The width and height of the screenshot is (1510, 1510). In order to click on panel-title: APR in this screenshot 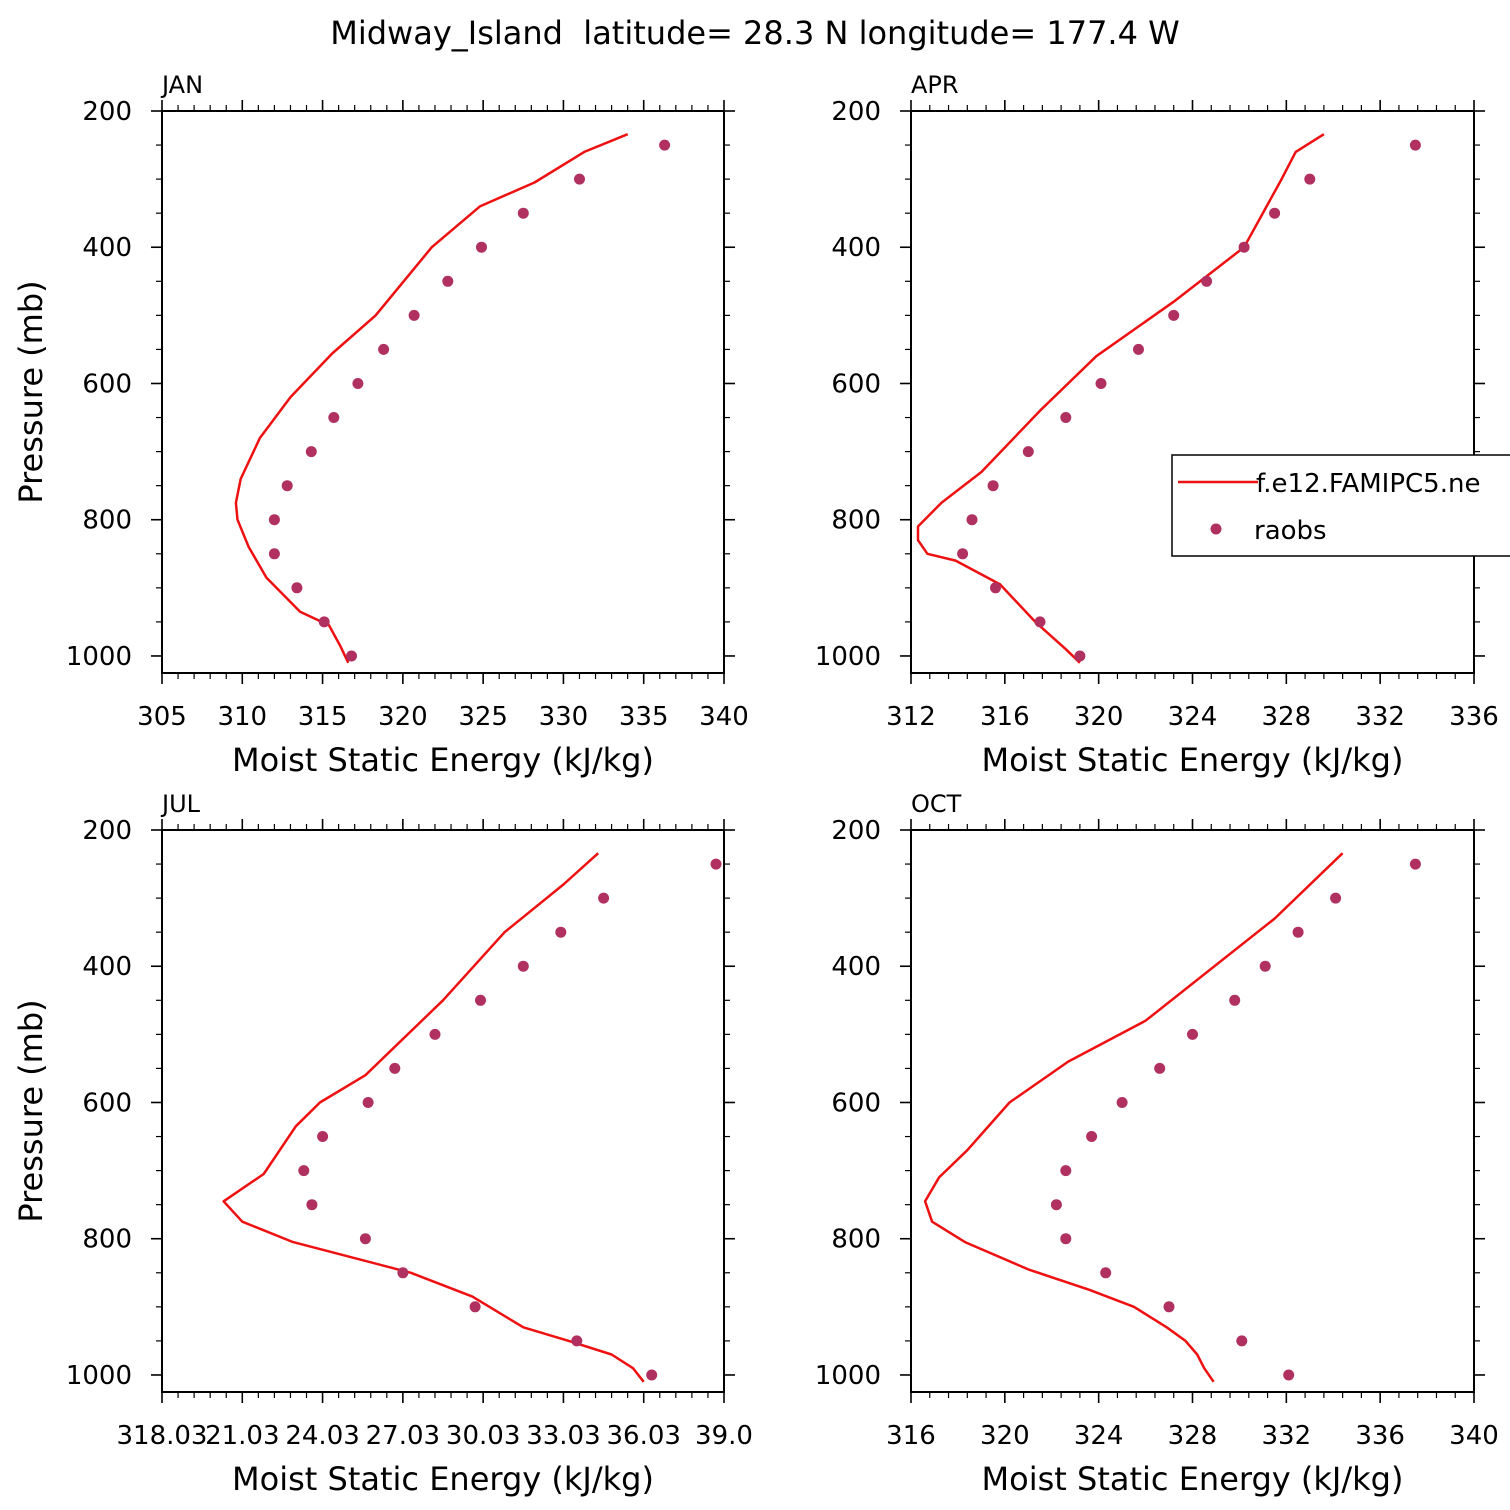, I will do `click(935, 85)`.